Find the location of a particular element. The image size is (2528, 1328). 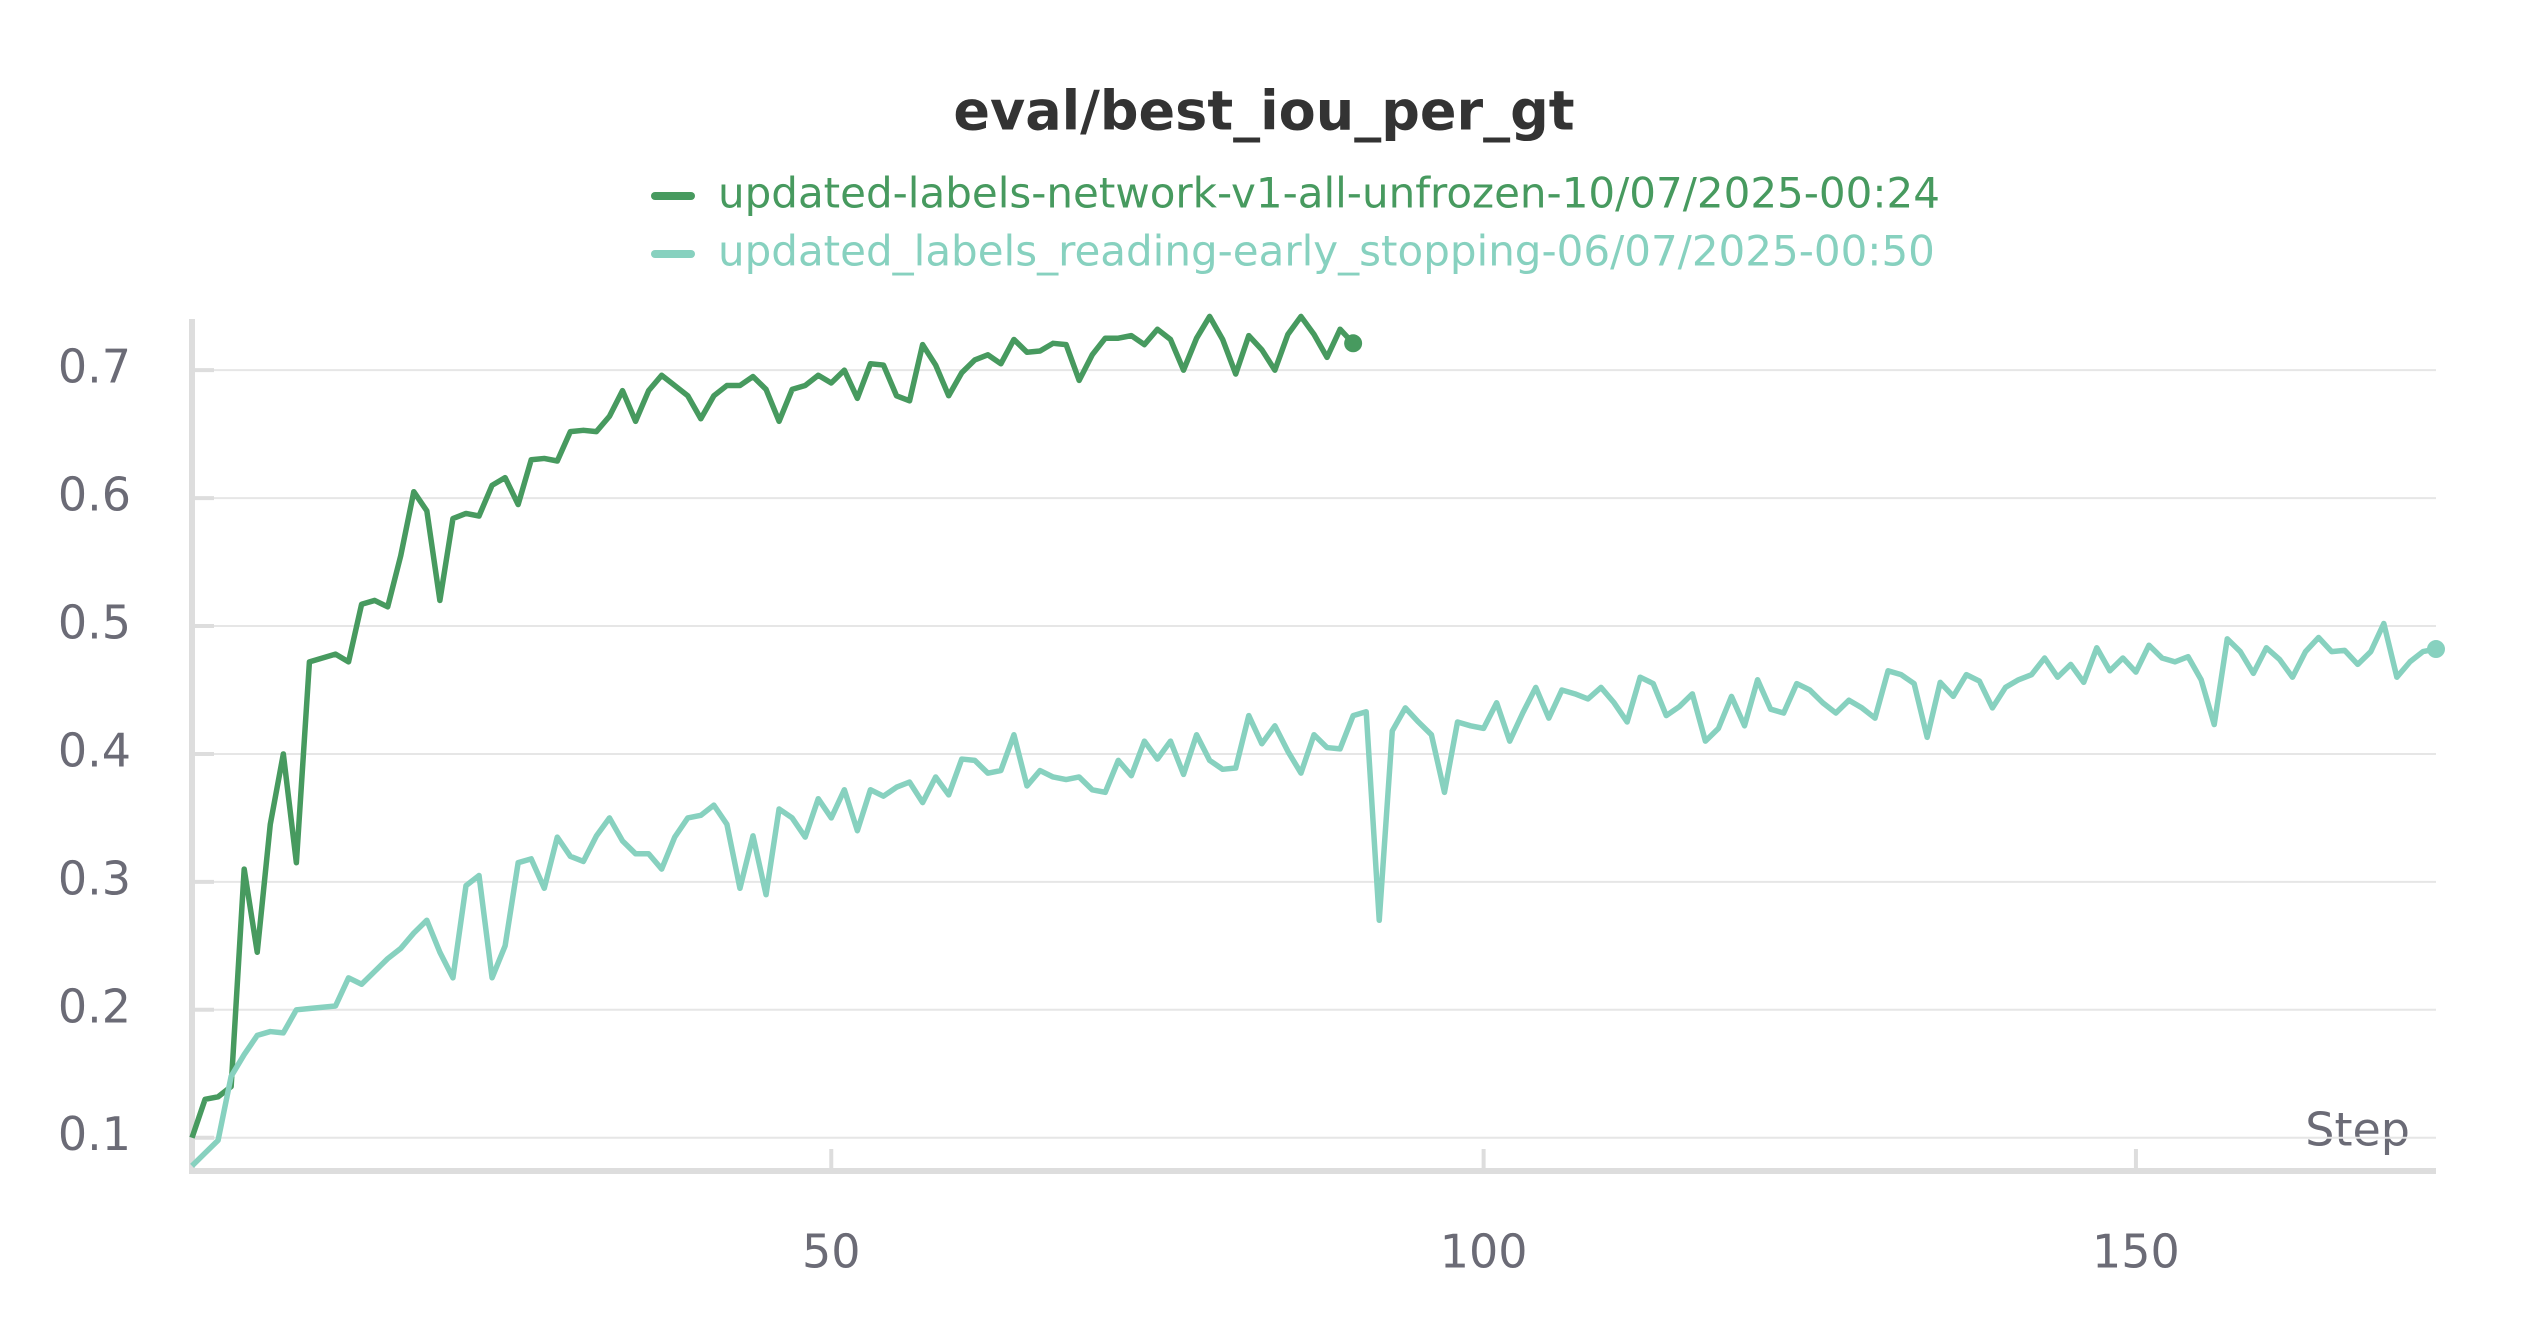

y-tick-label: 0.6 is located at coordinates (94, 495).